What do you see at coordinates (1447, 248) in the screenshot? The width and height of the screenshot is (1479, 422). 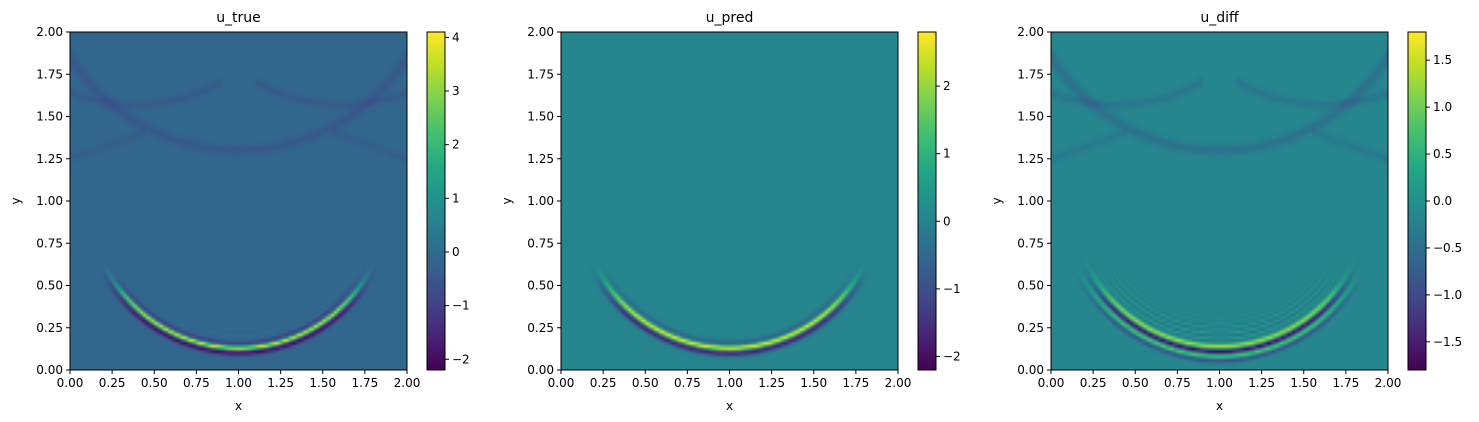 I see `colorbar-tick-label: −0.5` at bounding box center [1447, 248].